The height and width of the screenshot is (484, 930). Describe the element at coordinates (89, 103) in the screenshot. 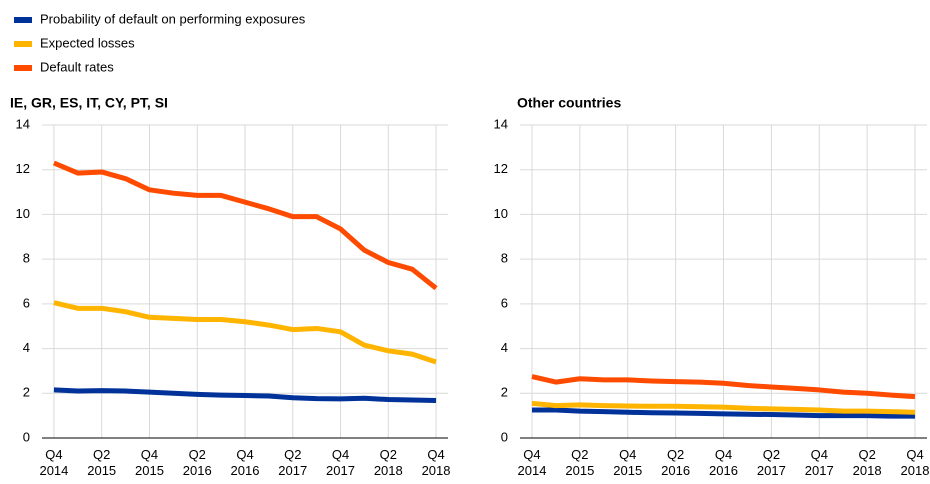

I see `chart-title: IE, GR, ES, IT, CY, PT, SI` at that location.